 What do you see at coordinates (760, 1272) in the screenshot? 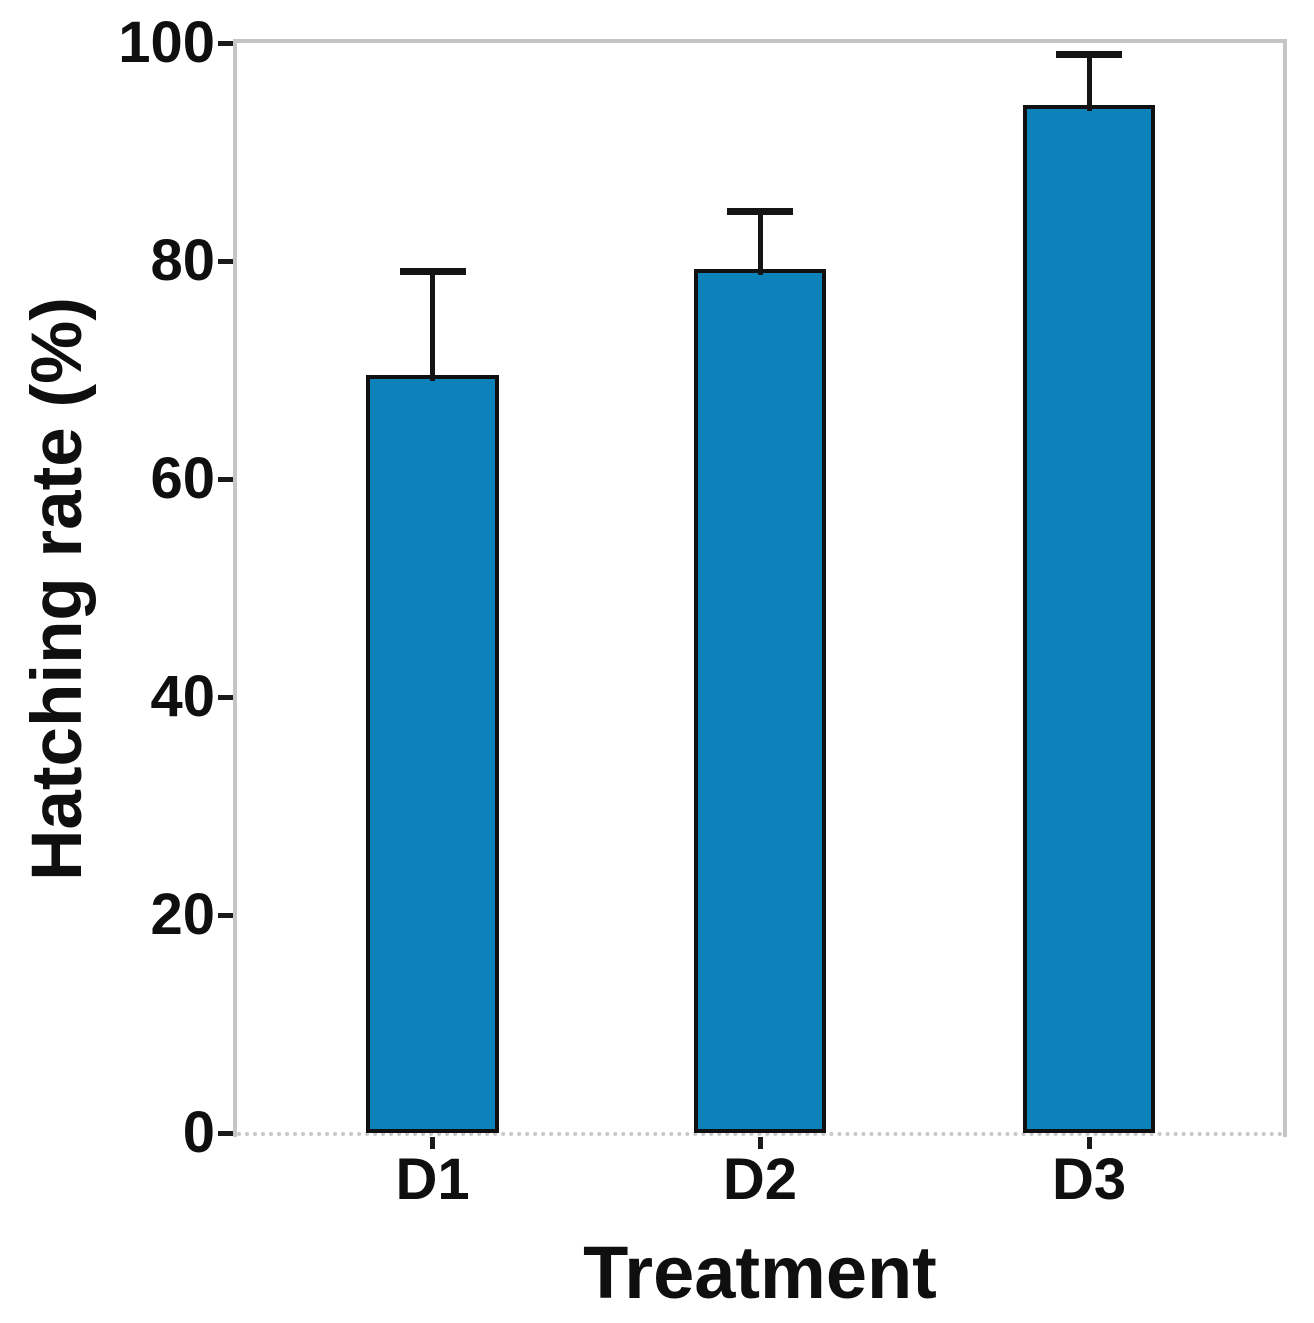
I see `x-axis-title: Treatment` at bounding box center [760, 1272].